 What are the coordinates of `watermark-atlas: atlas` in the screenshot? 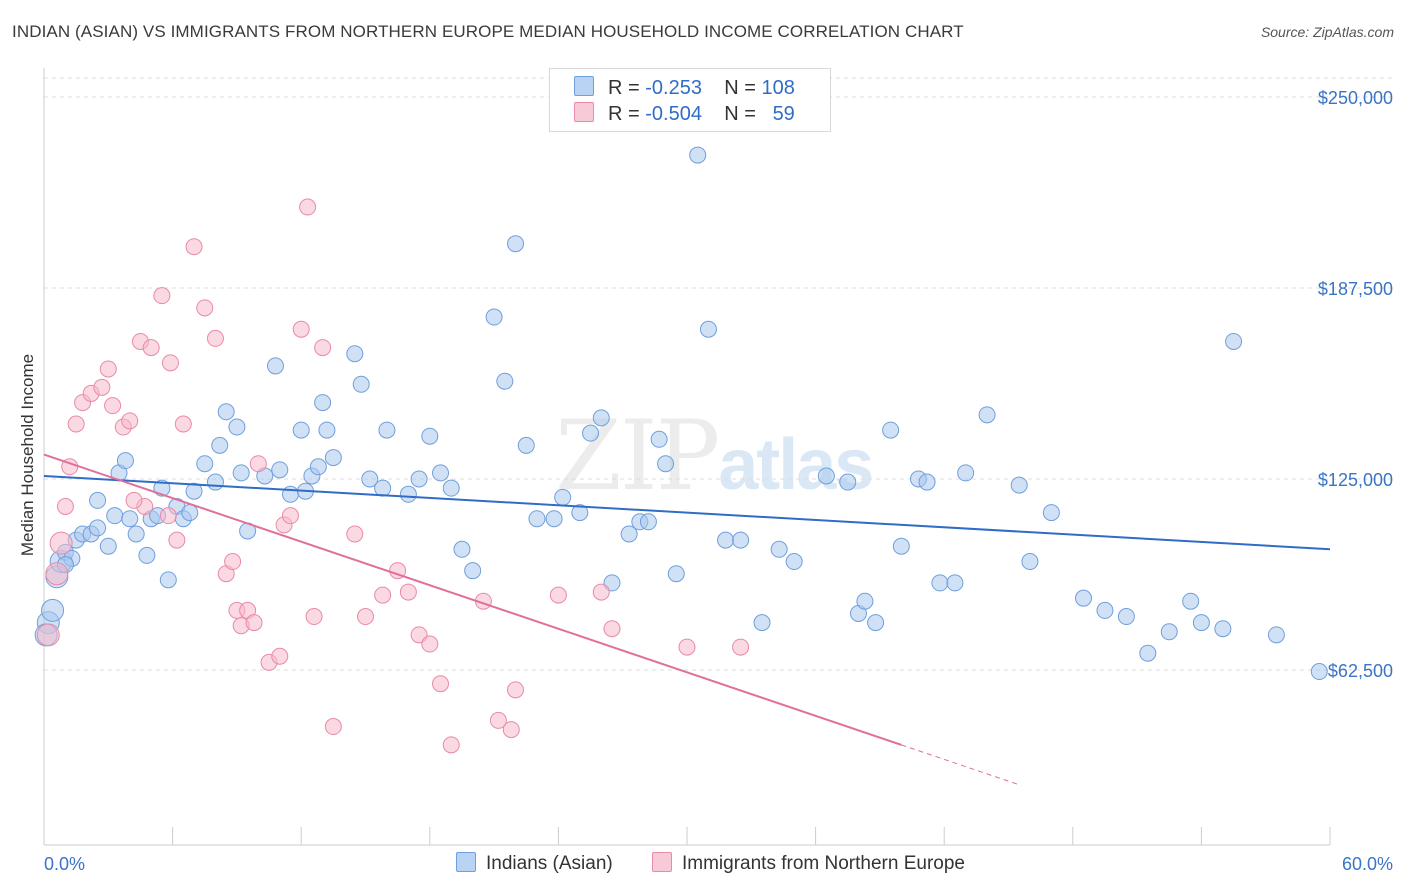 It's located at (796, 465).